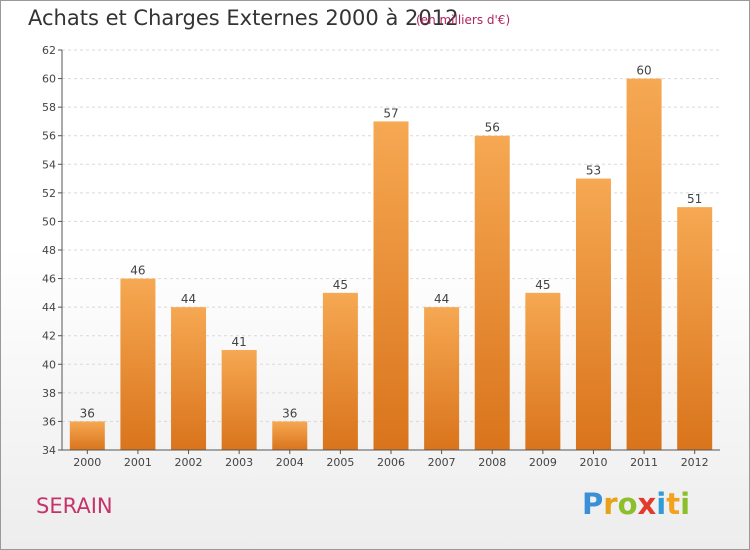  What do you see at coordinates (49, 250) in the screenshot?
I see `y-tick-label: 48` at bounding box center [49, 250].